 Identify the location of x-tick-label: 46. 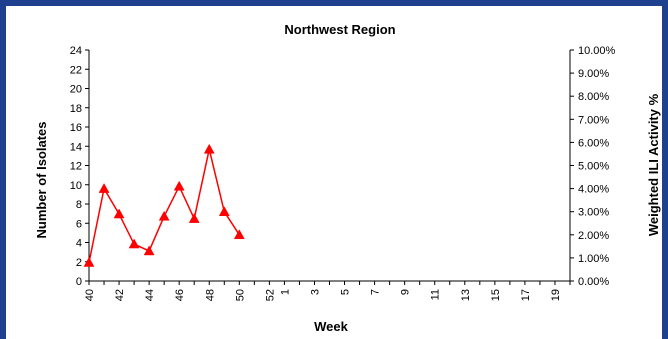
(180, 295).